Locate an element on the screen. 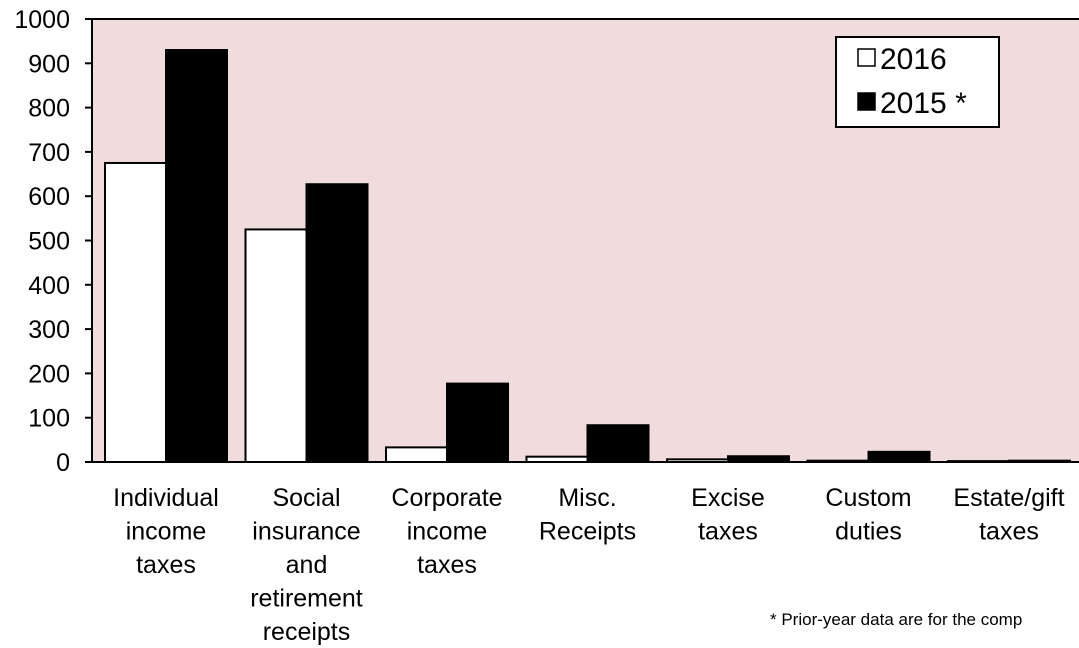 The image size is (1079, 648). legend-label-2016: 2016 is located at coordinates (913, 59).